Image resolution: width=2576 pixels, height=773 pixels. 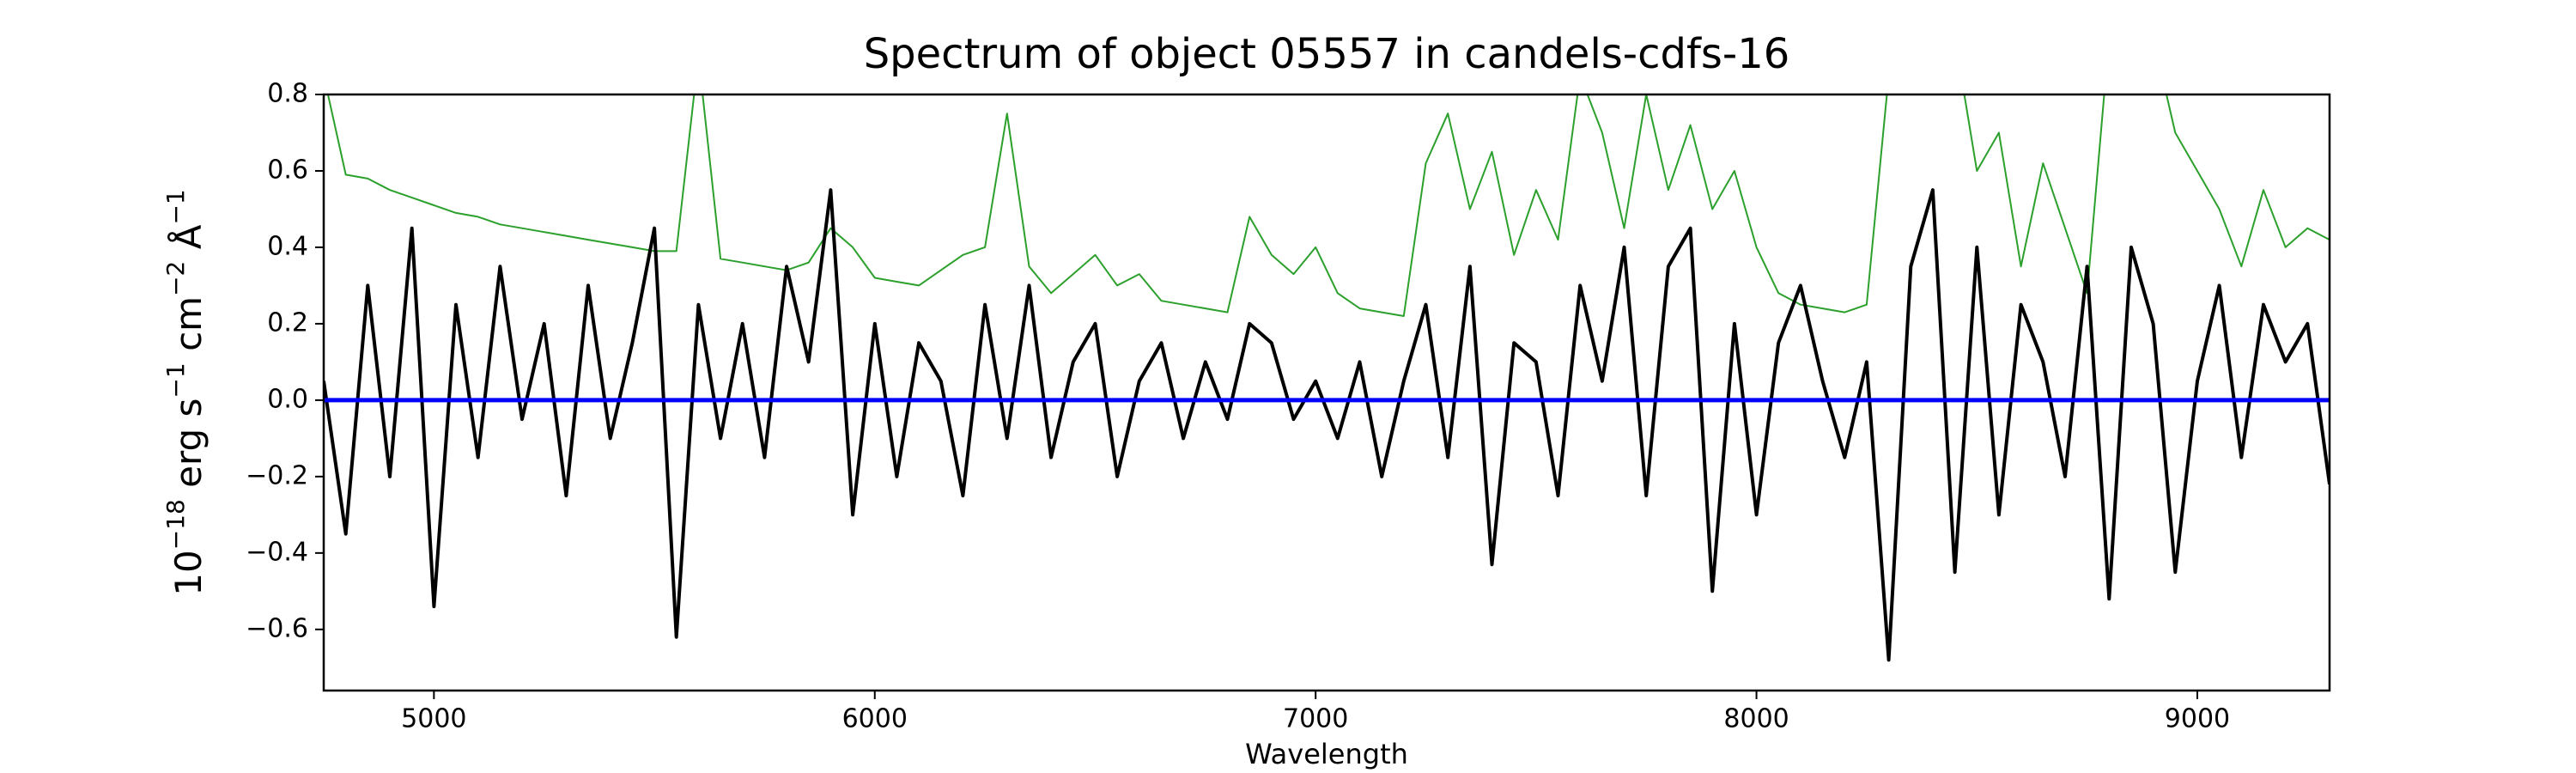 I want to click on y-axis-label: 10−18 erg s−1 cm−2 Å−1, so click(x=186, y=392).